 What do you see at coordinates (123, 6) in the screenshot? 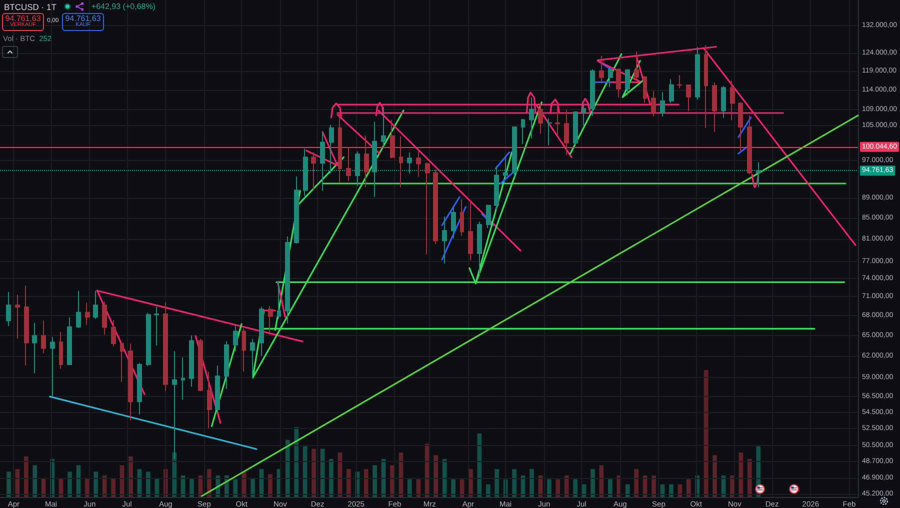
I see `annotation: +642,93 (+0,68%)` at bounding box center [123, 6].